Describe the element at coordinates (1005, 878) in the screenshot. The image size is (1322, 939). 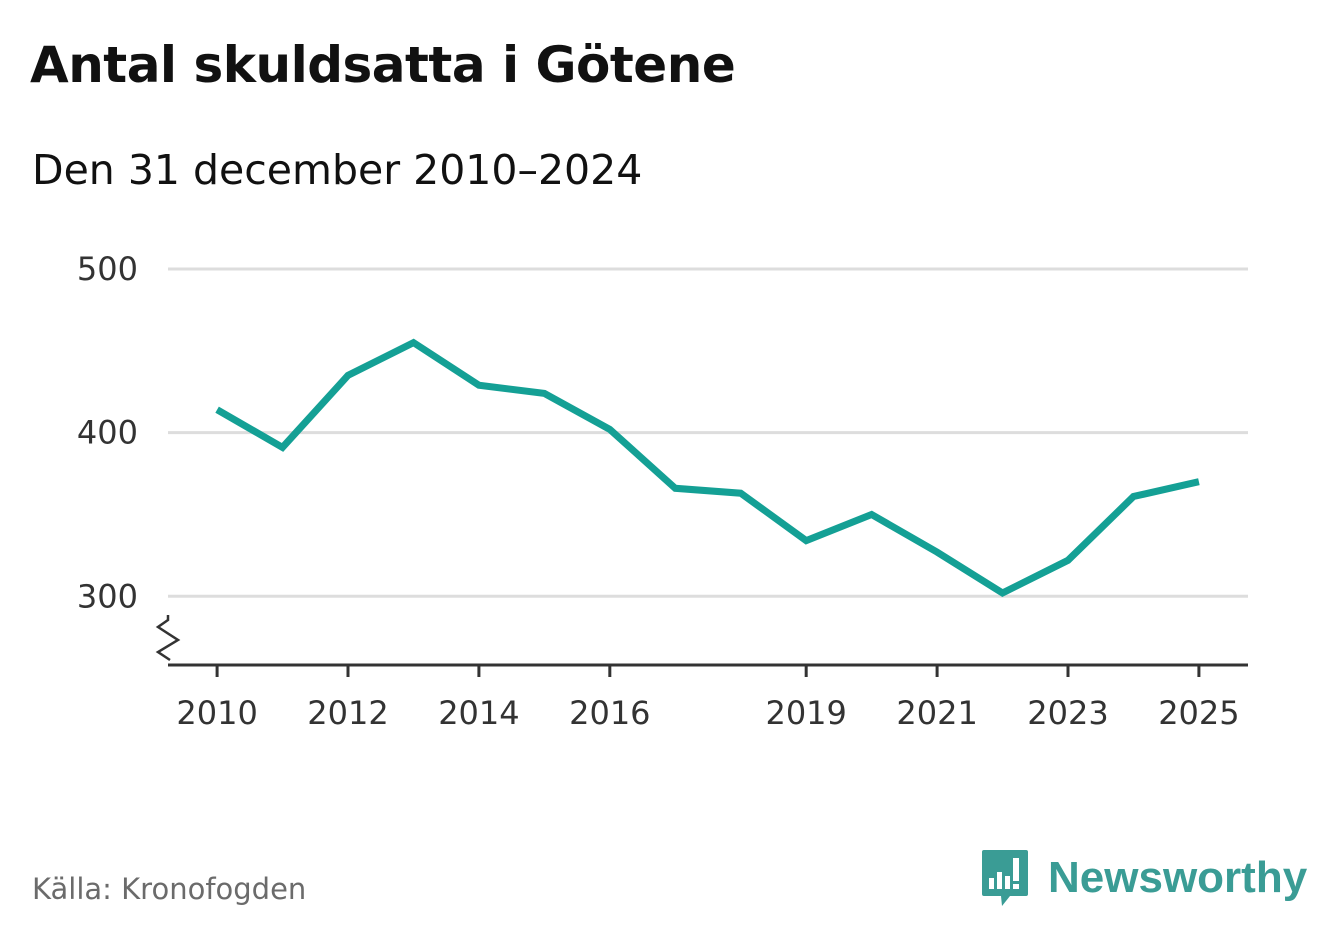
I see `bar-chart-icon` at that location.